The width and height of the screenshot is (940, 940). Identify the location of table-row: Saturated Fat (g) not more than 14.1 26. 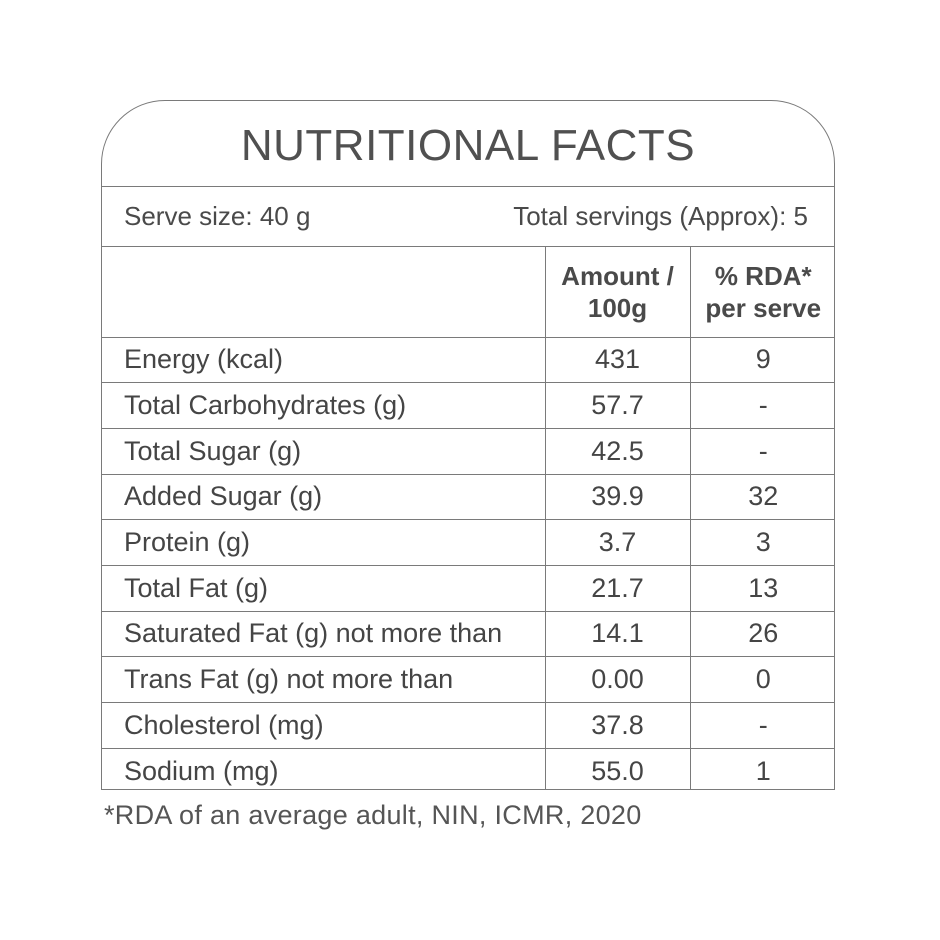
(468, 633).